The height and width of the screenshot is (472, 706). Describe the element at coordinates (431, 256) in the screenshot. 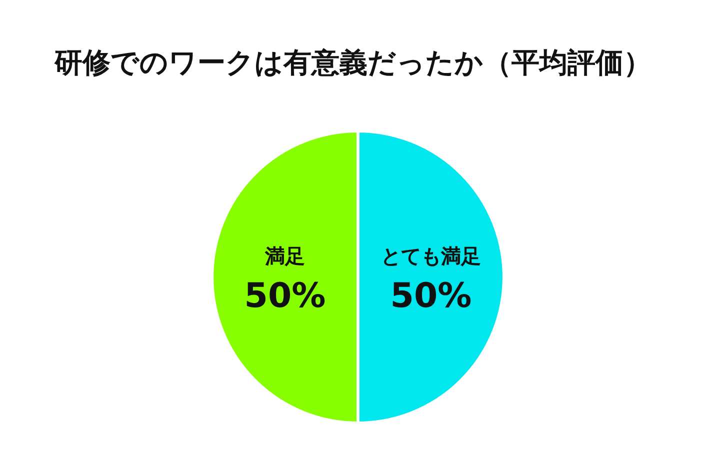

I see `slice-label: とても満足` at that location.